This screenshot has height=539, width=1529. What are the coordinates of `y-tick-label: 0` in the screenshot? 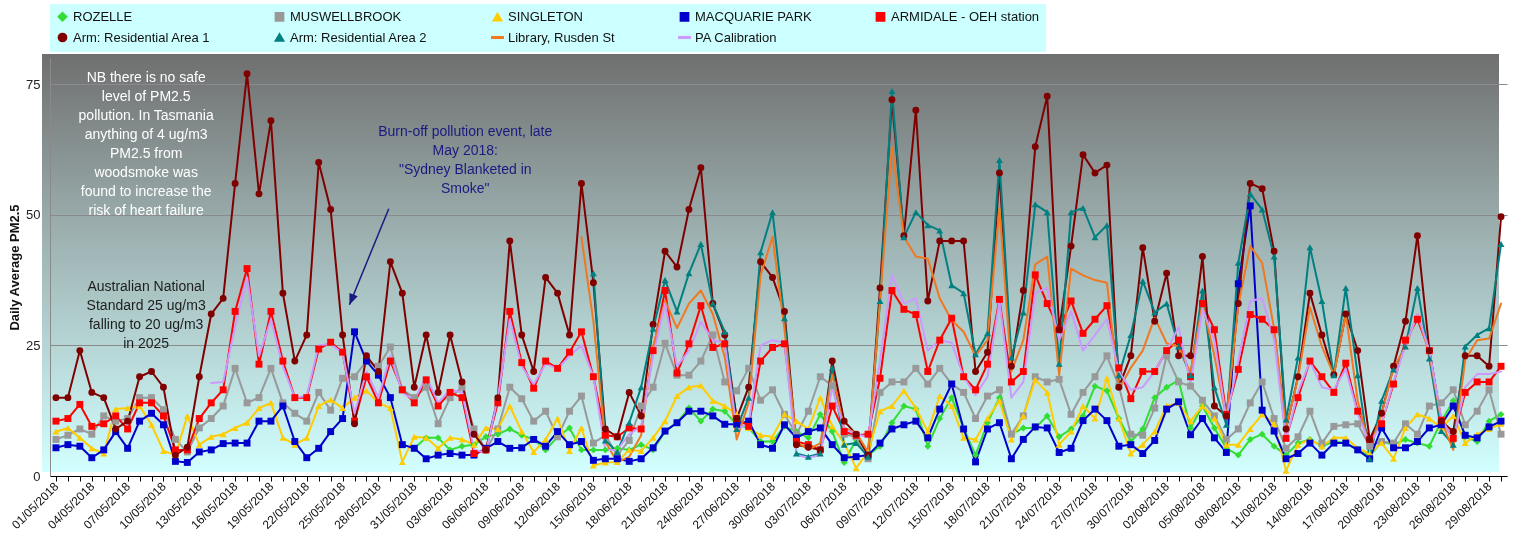 It's located at (37, 476).